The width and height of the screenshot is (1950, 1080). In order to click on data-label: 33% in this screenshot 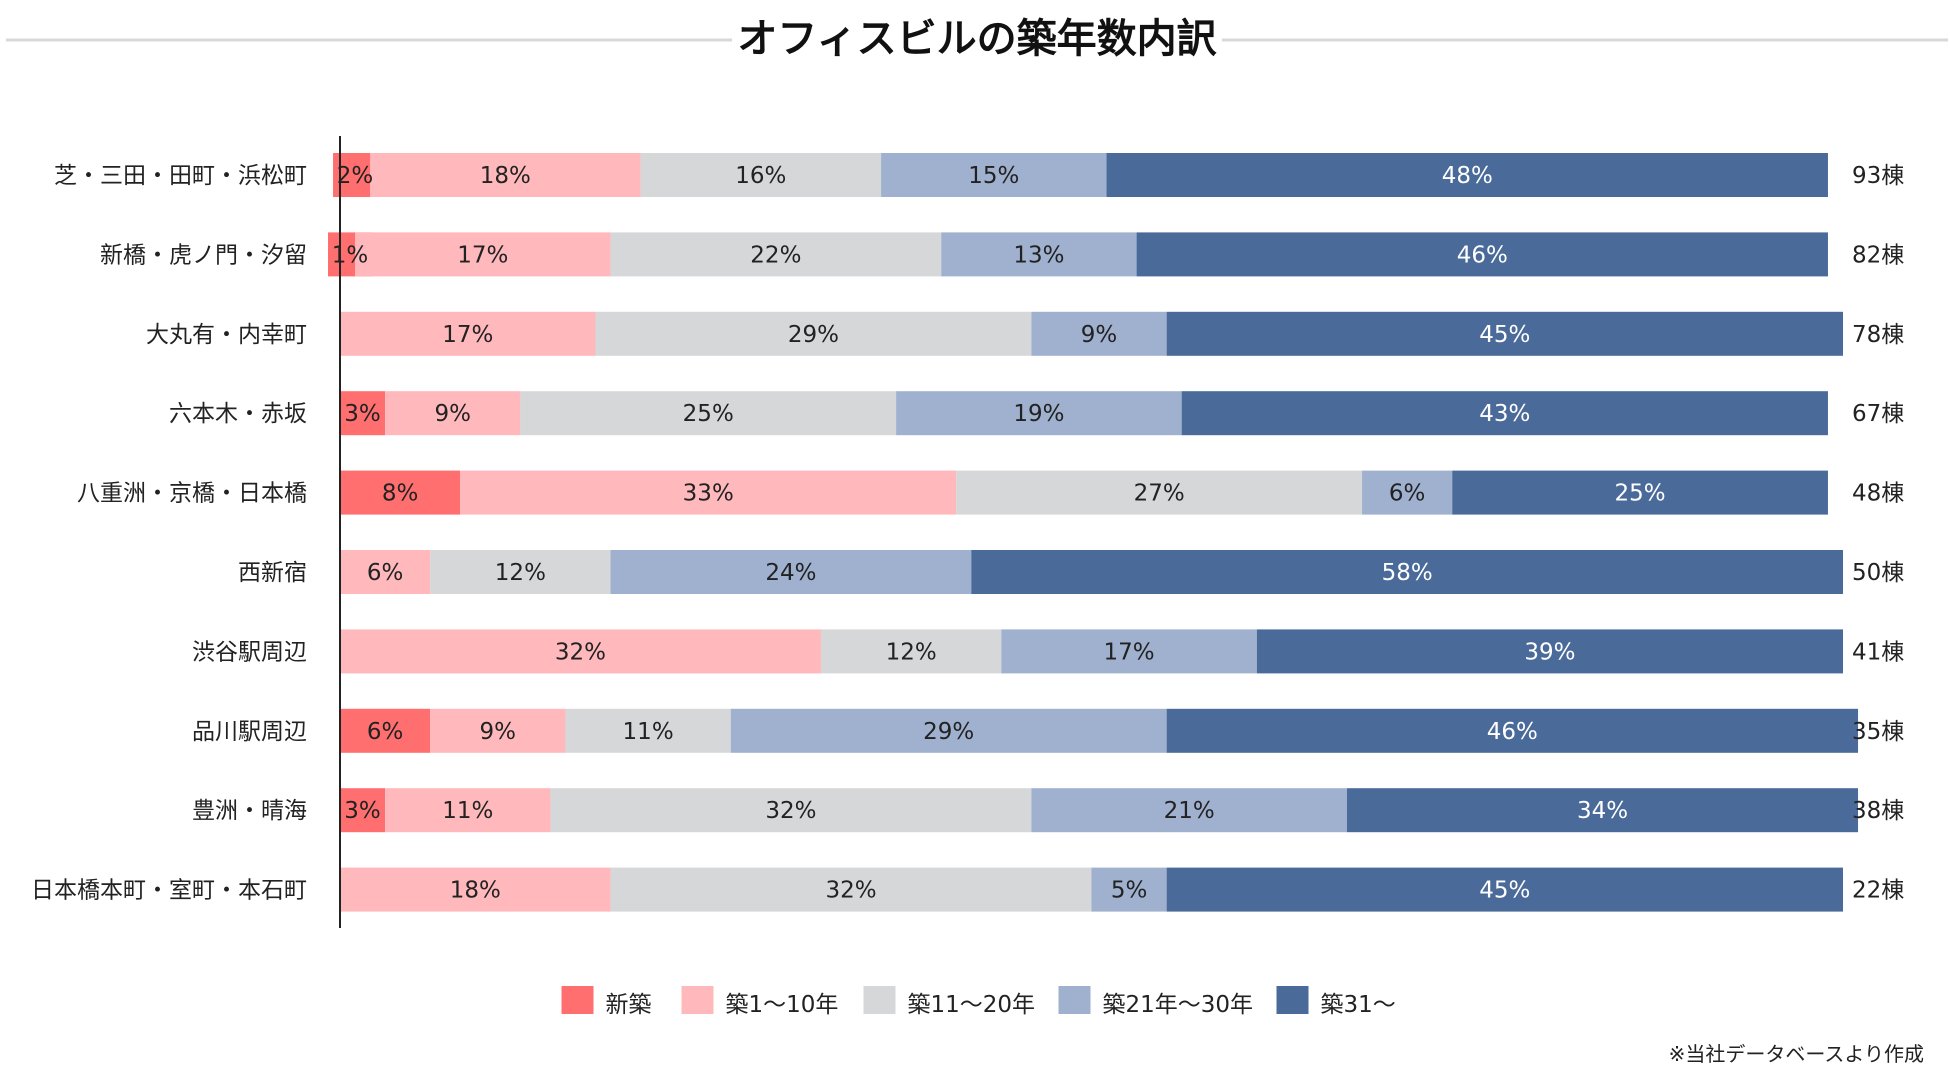, I will do `click(708, 494)`.